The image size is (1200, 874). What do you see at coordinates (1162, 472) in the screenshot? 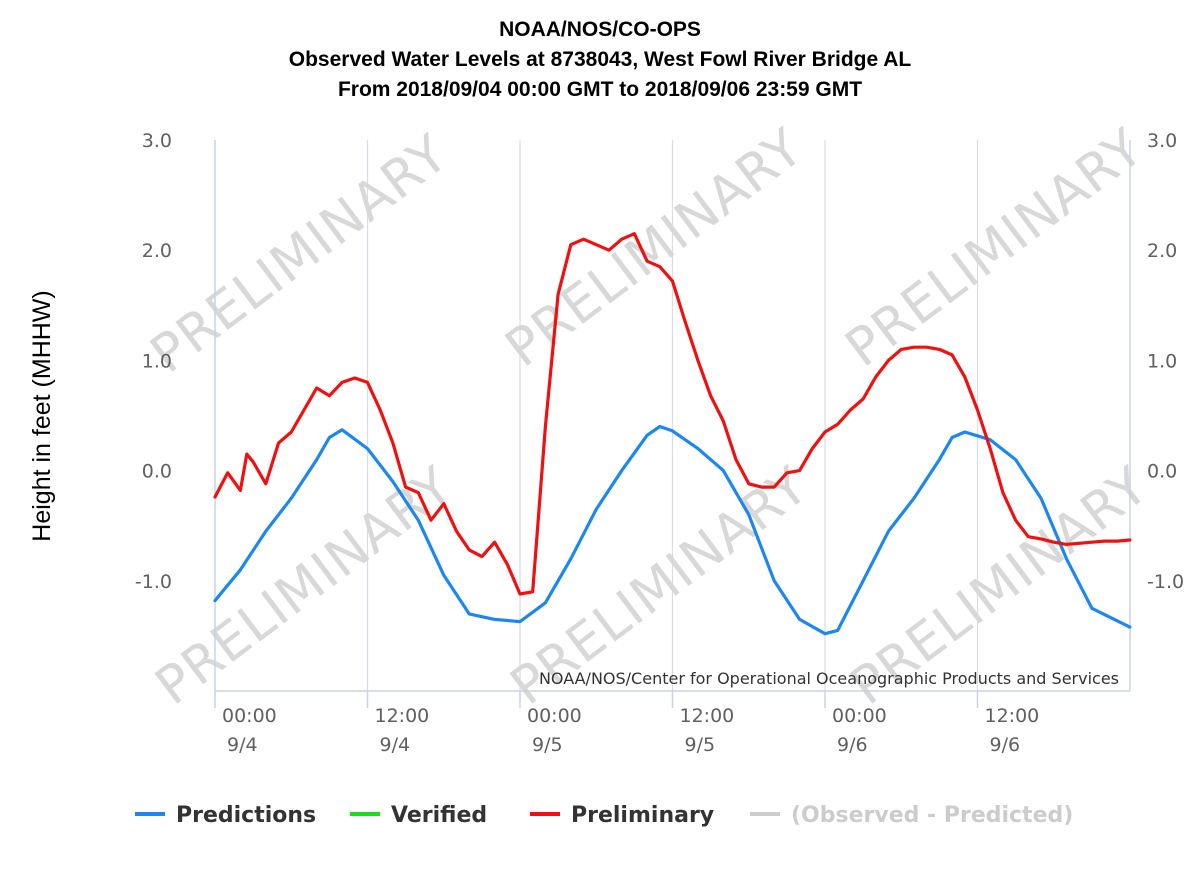
I see `y-tick-label-right: 0.0` at bounding box center [1162, 472].